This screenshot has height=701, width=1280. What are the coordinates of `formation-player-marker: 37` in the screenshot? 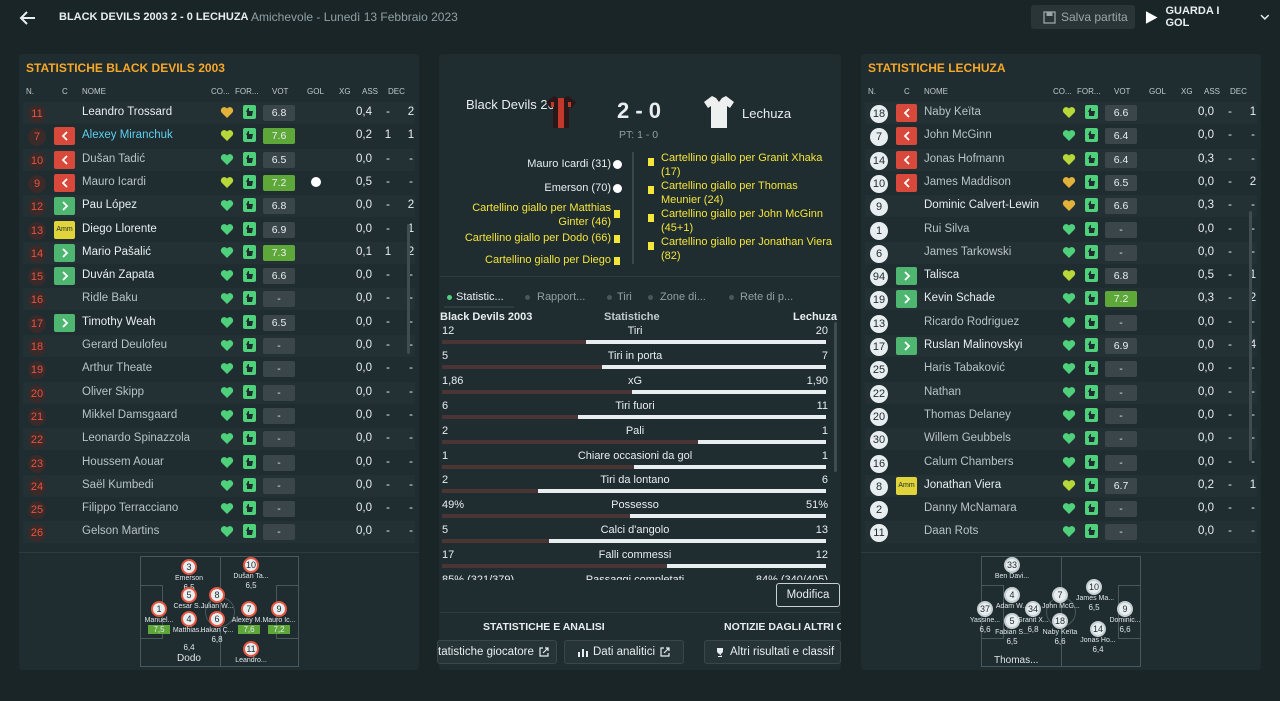 It's located at (985, 609).